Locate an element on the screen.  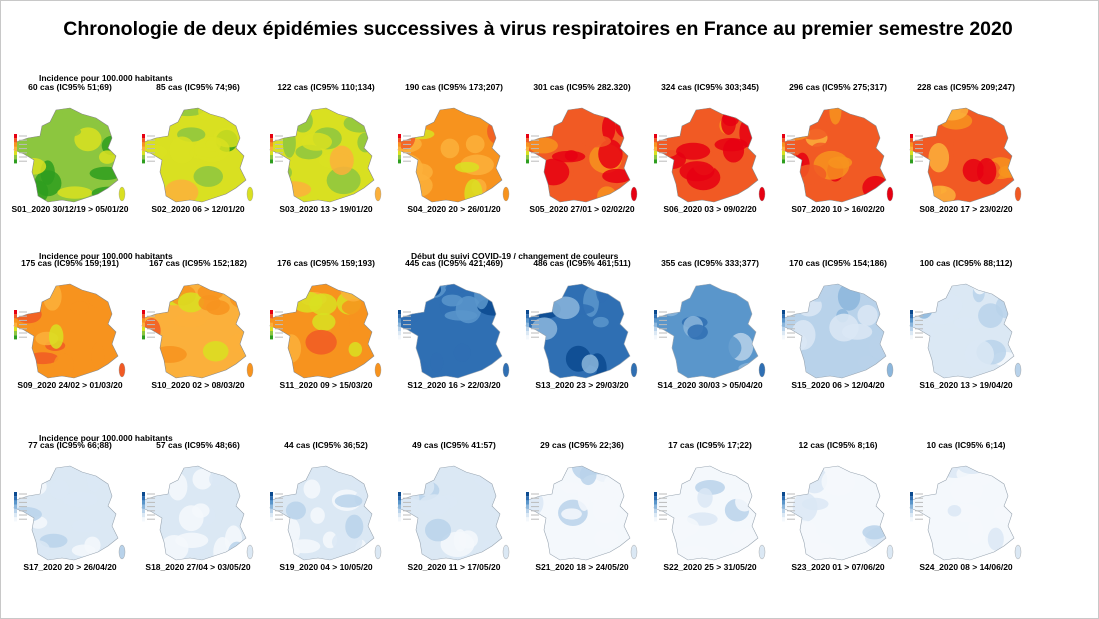
week-label: S16_2020 13 > 19/04/20 is located at coordinates (966, 385).